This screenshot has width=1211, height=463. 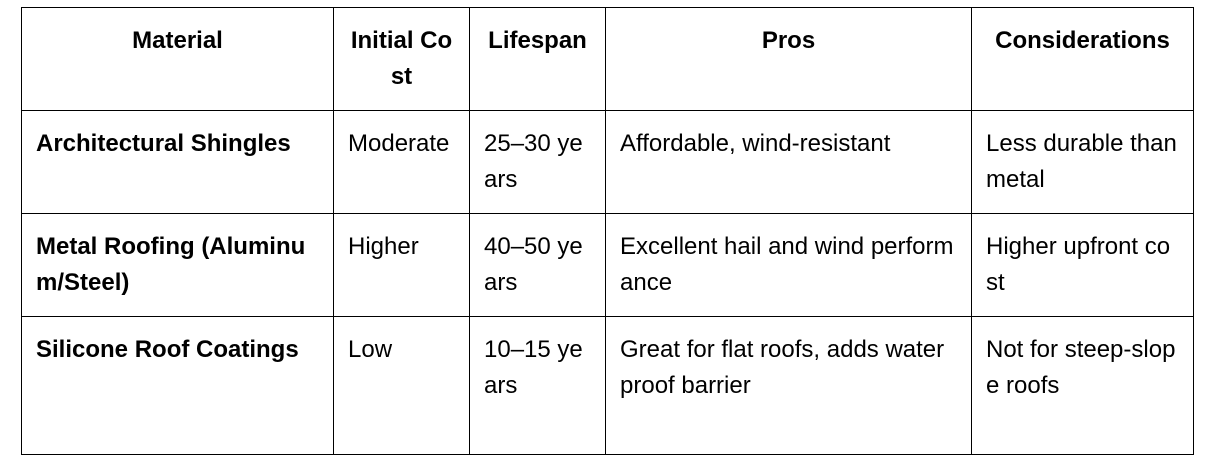 I want to click on lifespan-cell: 25–30 years, so click(x=537, y=162).